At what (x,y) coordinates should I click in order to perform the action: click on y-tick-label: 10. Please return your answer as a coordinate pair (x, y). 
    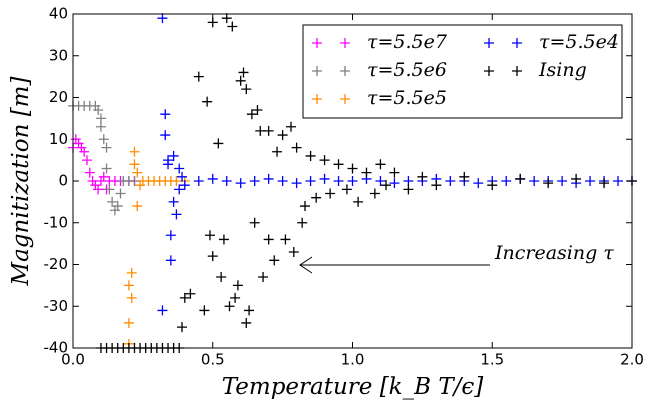
    Looking at the image, I should click on (58, 139).